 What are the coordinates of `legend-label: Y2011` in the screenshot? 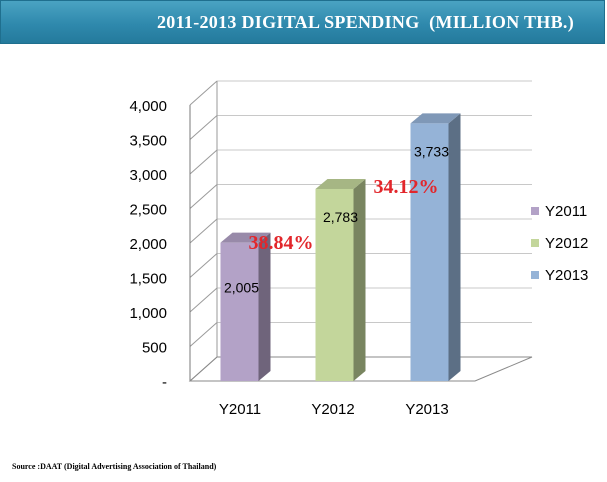 It's located at (566, 211).